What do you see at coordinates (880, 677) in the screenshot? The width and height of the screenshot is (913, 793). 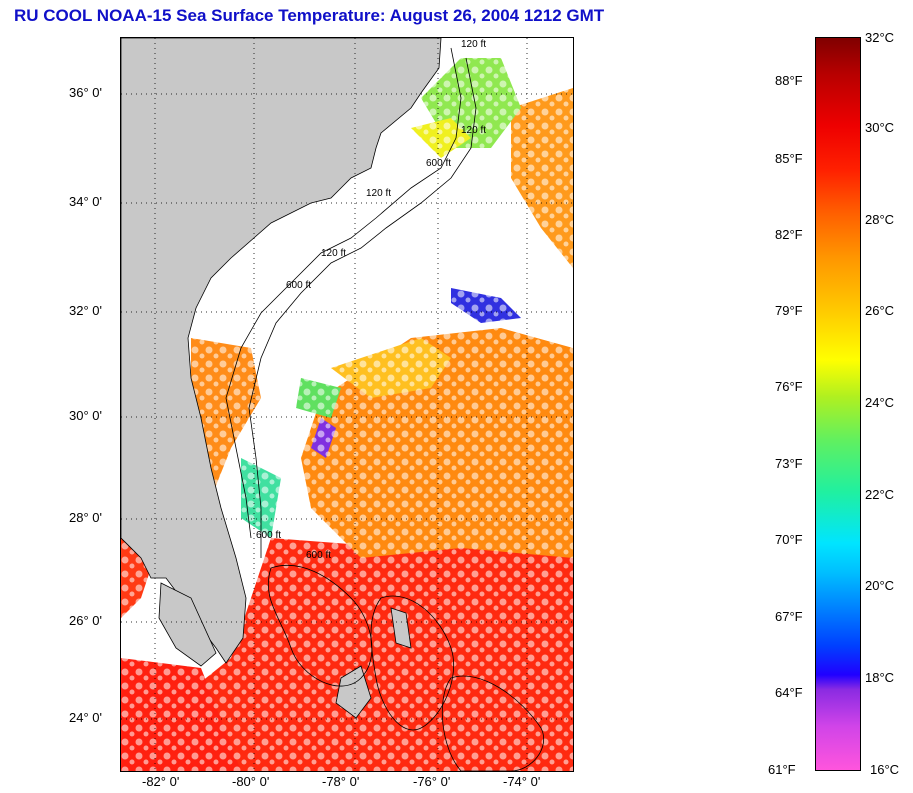 I see `colorbar-c-label: 18°C` at bounding box center [880, 677].